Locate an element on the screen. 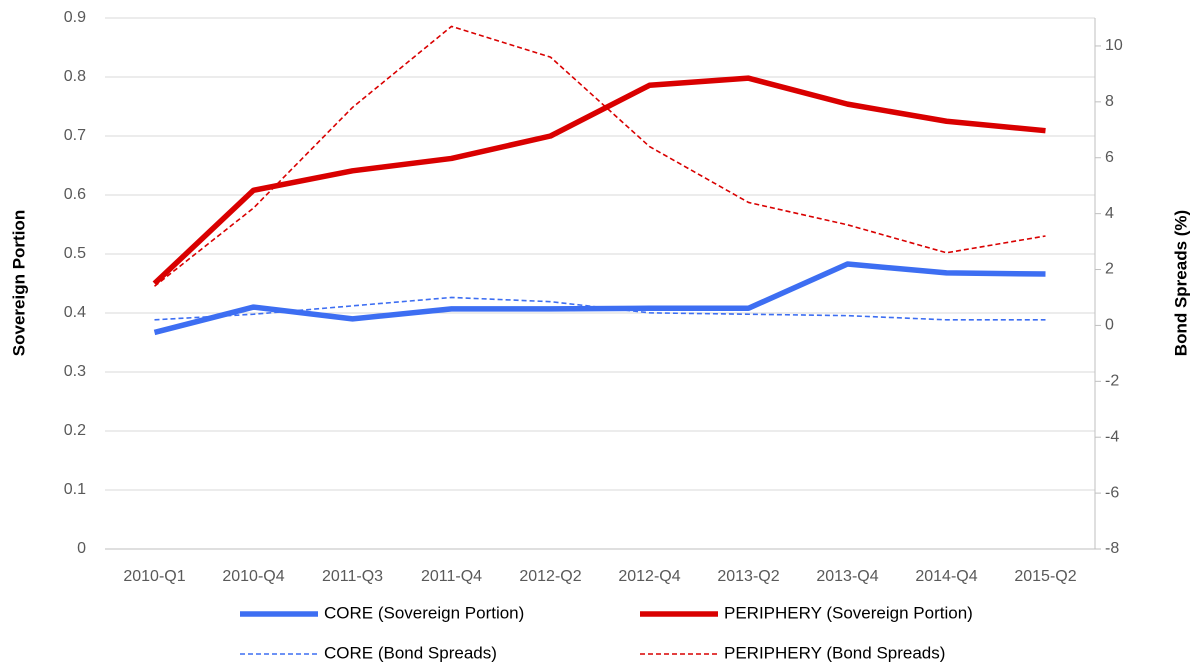  x-tick-label: 2014-Q4 is located at coordinates (946, 576).